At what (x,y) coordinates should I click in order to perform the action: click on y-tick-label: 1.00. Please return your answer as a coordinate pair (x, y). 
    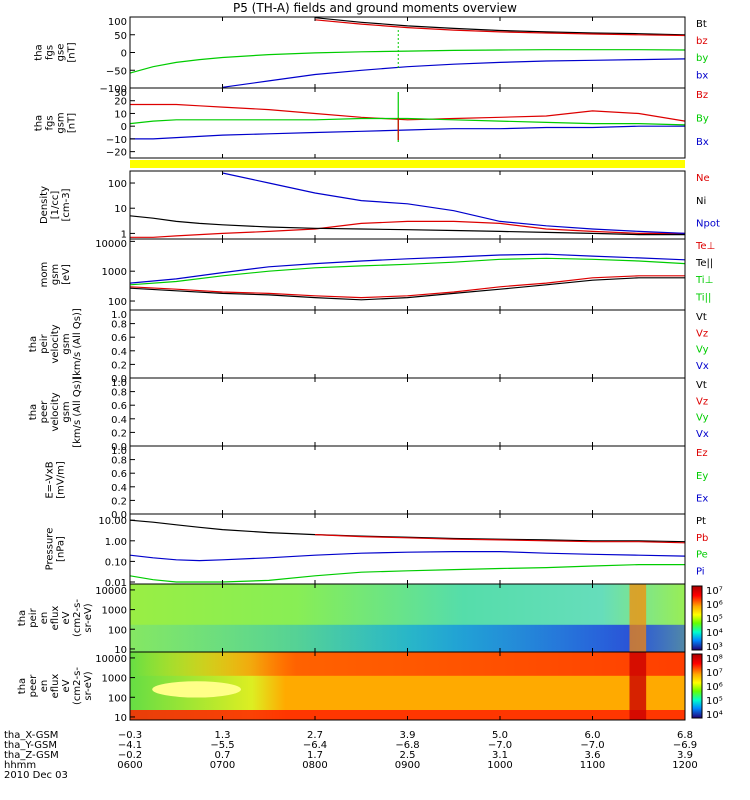
    Looking at the image, I should click on (116, 542).